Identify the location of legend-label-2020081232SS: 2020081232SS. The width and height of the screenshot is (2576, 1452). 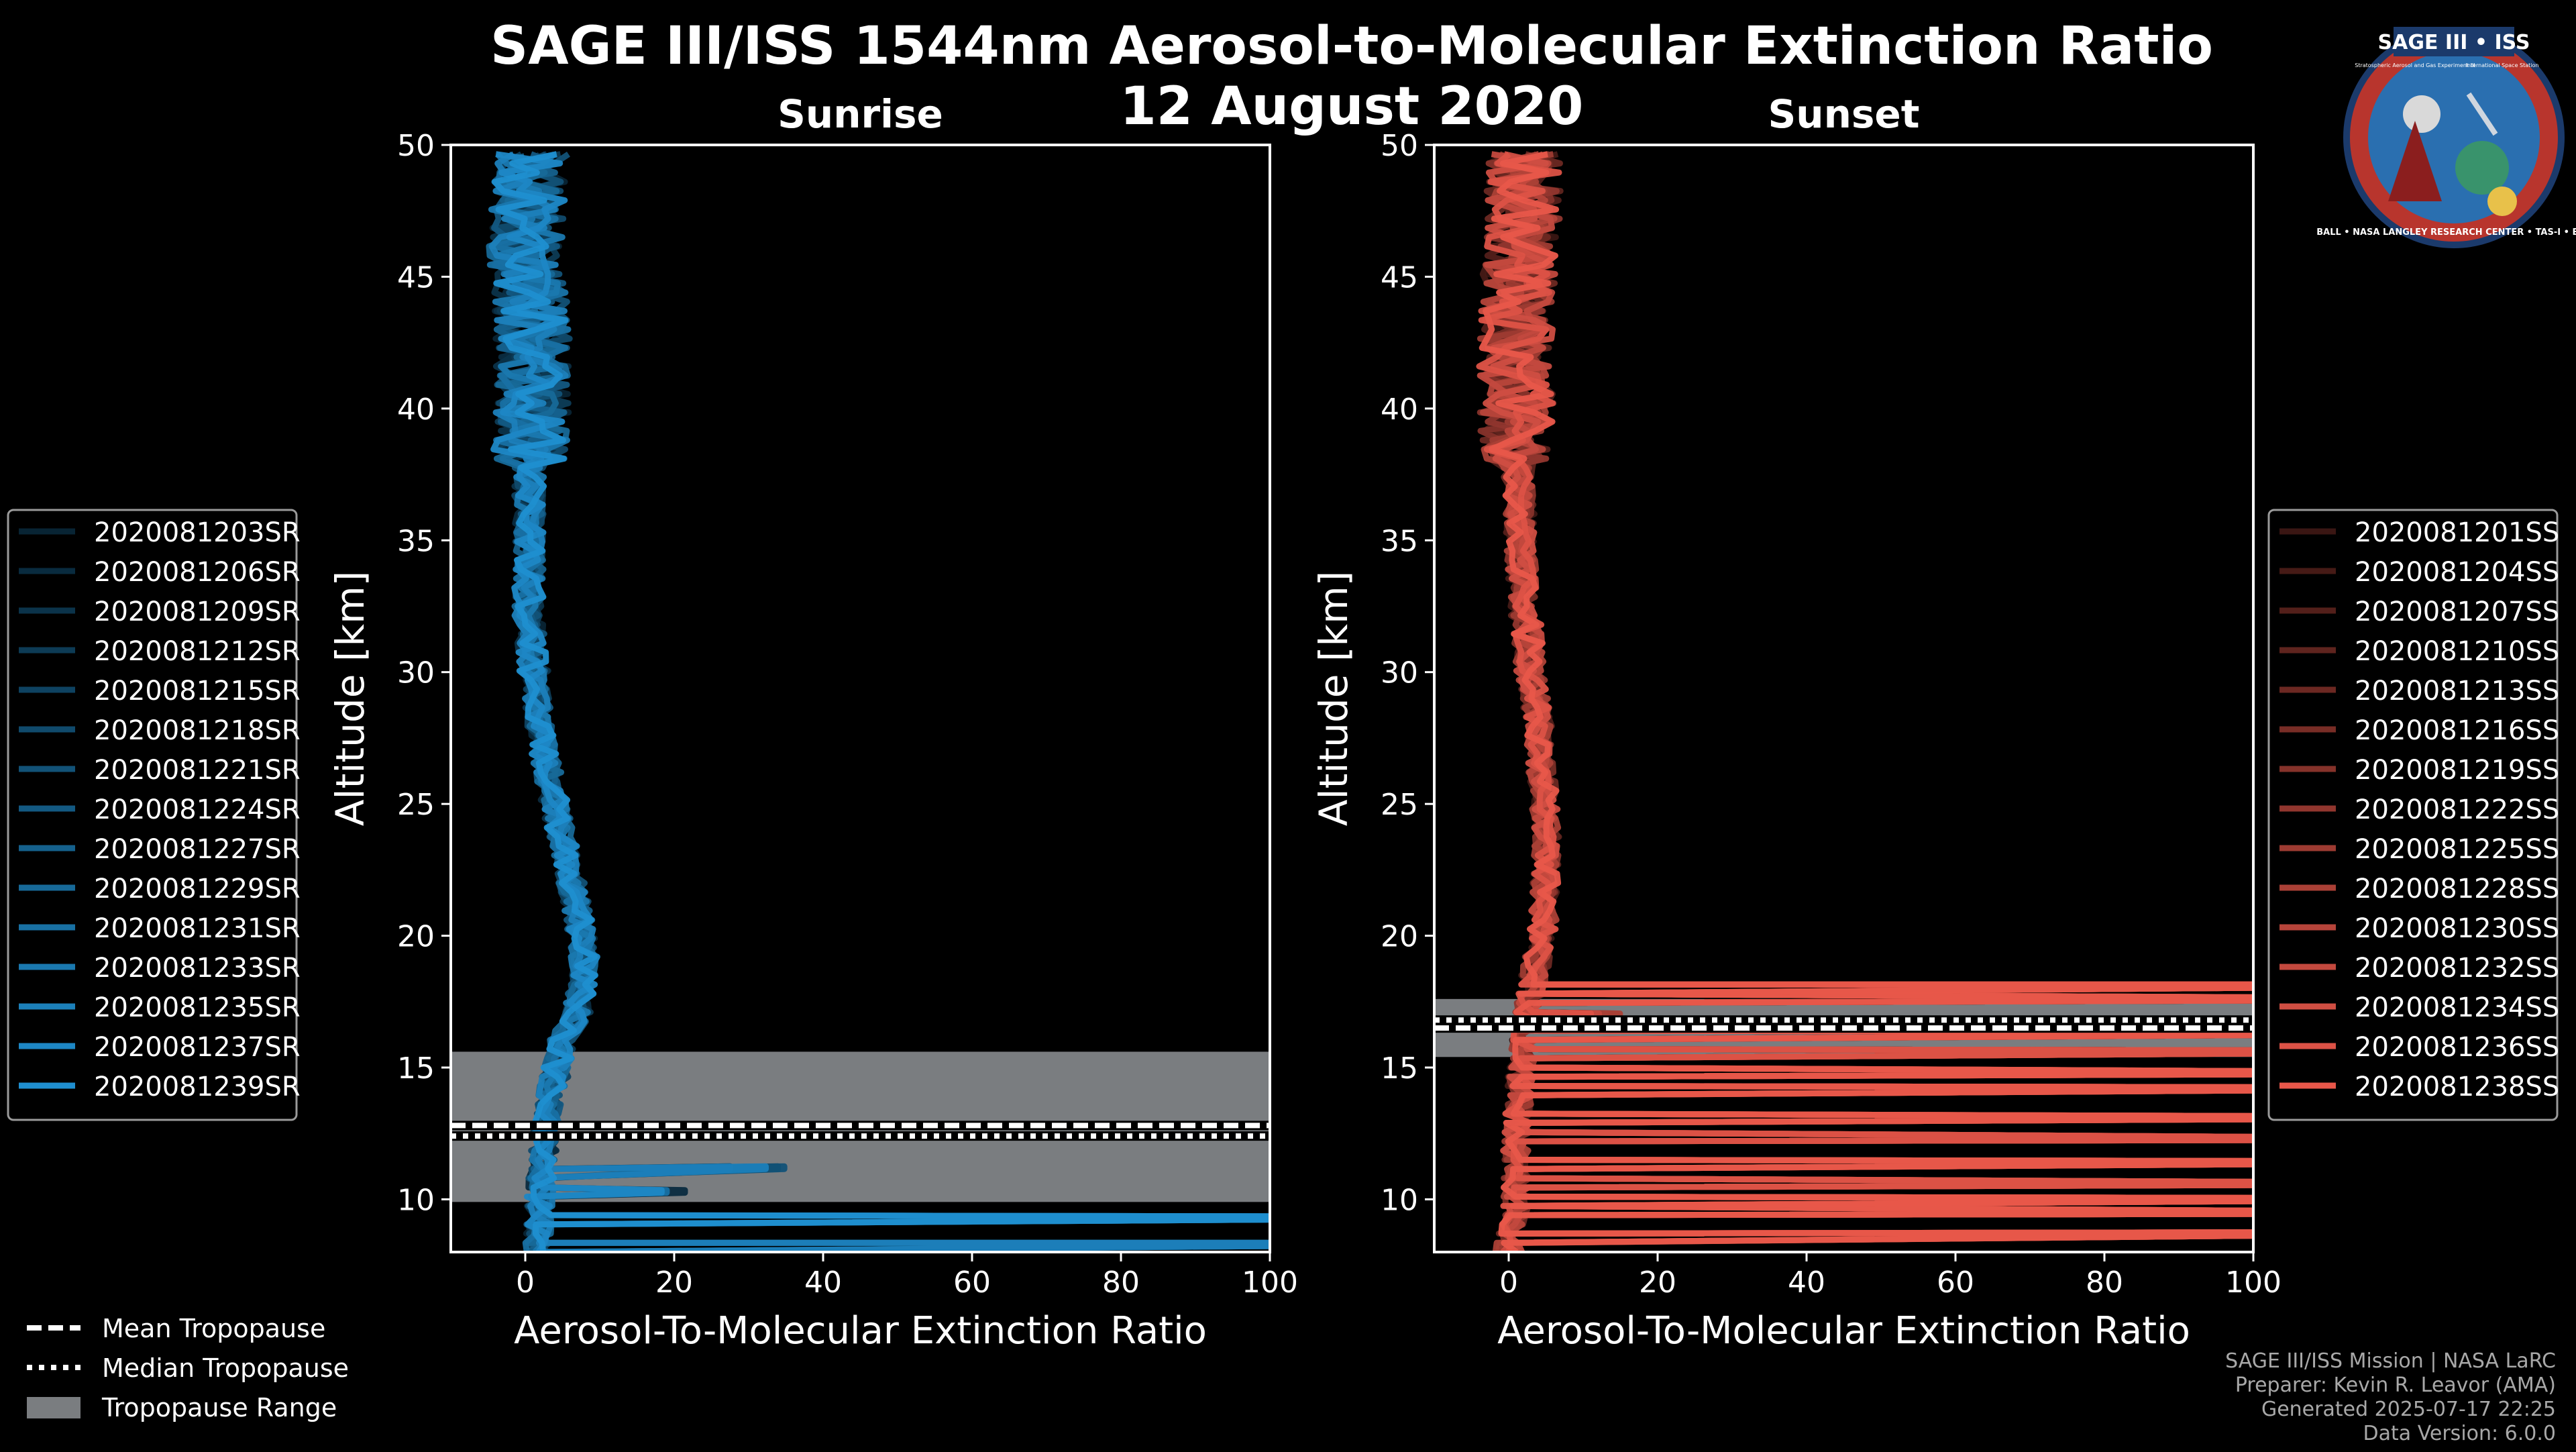
(2457, 969).